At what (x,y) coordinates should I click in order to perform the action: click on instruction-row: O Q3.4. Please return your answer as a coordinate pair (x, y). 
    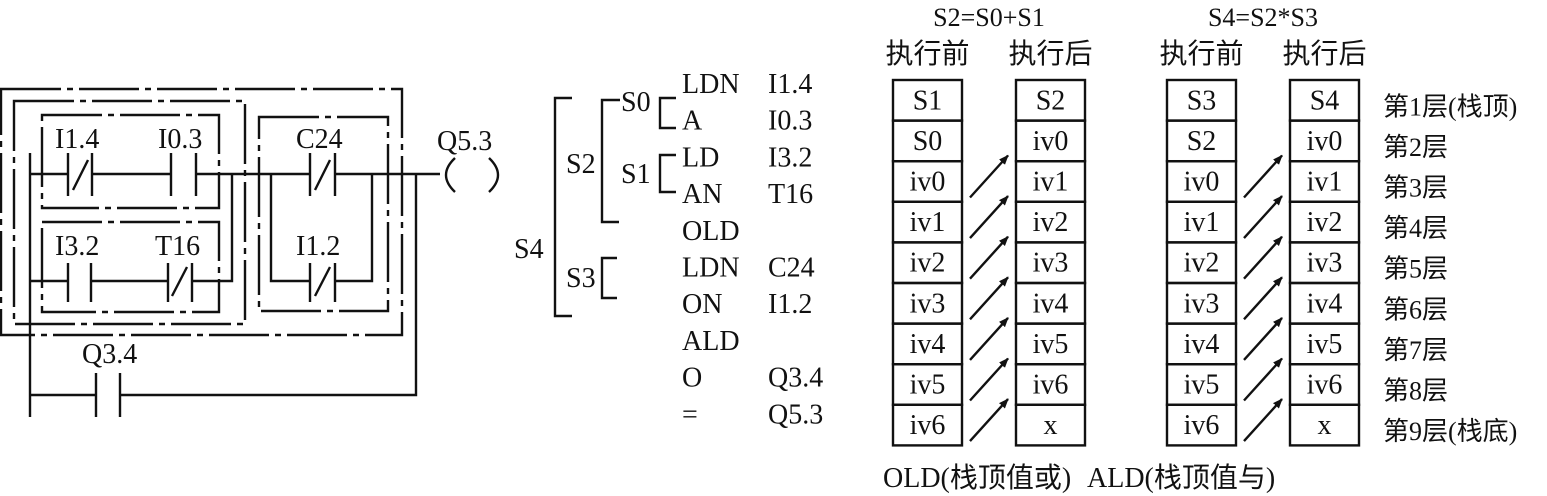
    Looking at the image, I should click on (752, 378).